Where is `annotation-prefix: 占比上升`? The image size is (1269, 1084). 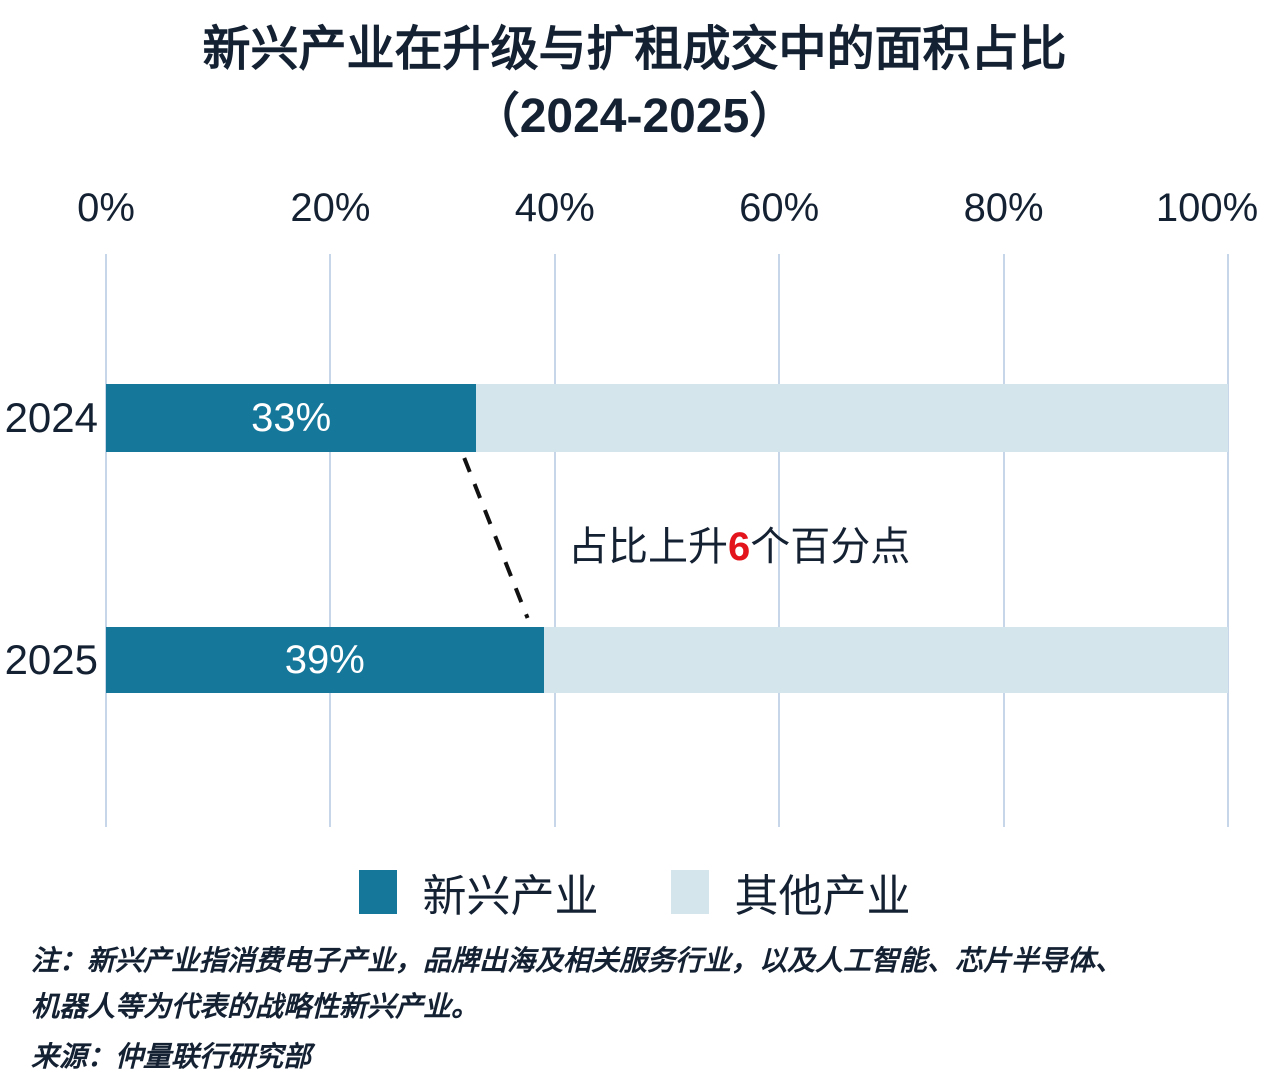
annotation-prefix: 占比上升 is located at coordinates (648, 547).